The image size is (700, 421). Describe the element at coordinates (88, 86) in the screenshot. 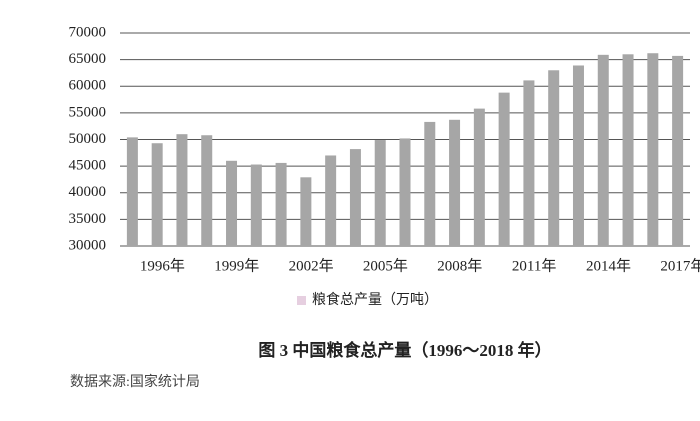

I see `y-tick-label: 60000` at that location.